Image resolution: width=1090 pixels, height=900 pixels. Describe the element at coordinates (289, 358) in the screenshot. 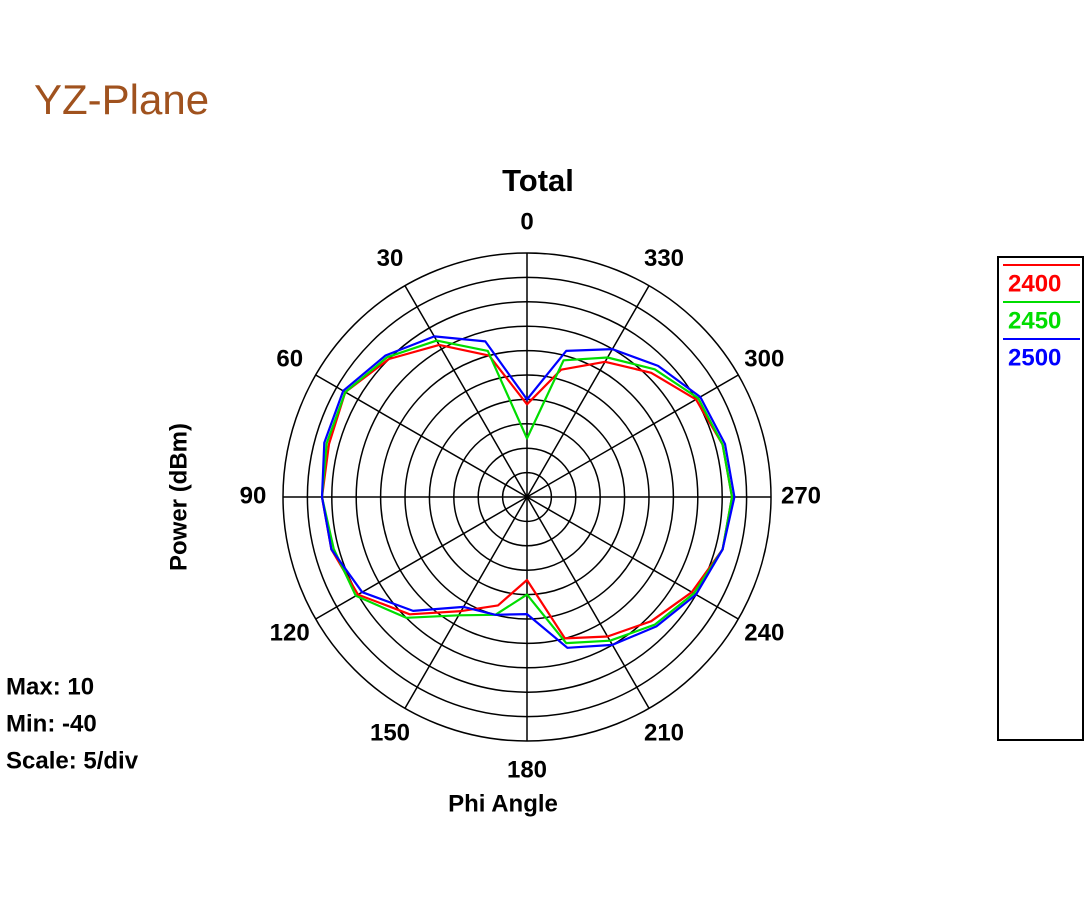

I see `angle-tick-label: 60` at that location.